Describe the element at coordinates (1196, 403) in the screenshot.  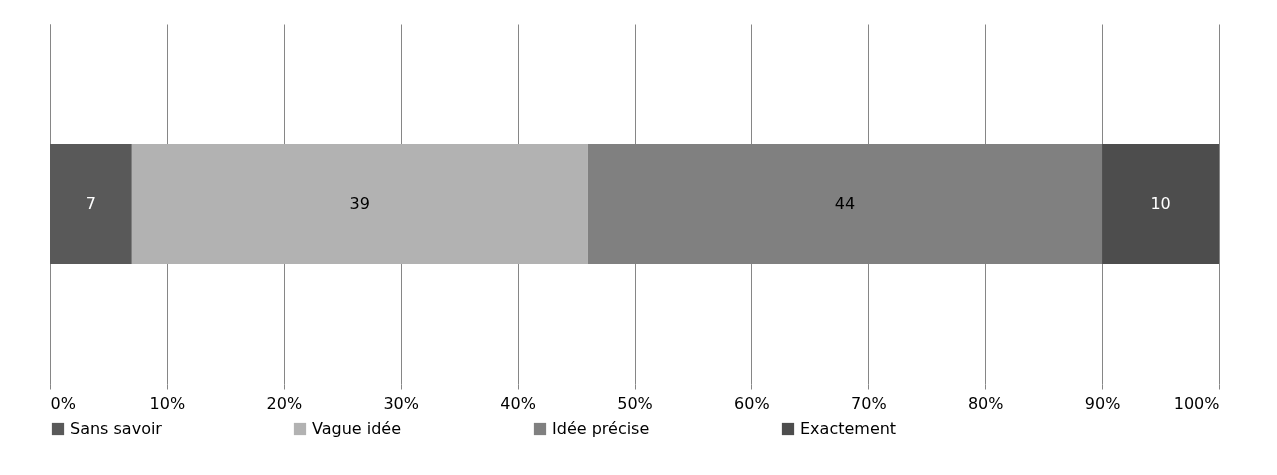
I see `x-tick-label: 100%` at that location.